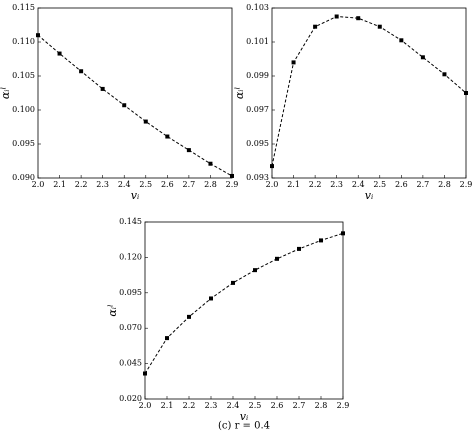  I want to click on y-tick-label: 0.110, so click(23, 41).